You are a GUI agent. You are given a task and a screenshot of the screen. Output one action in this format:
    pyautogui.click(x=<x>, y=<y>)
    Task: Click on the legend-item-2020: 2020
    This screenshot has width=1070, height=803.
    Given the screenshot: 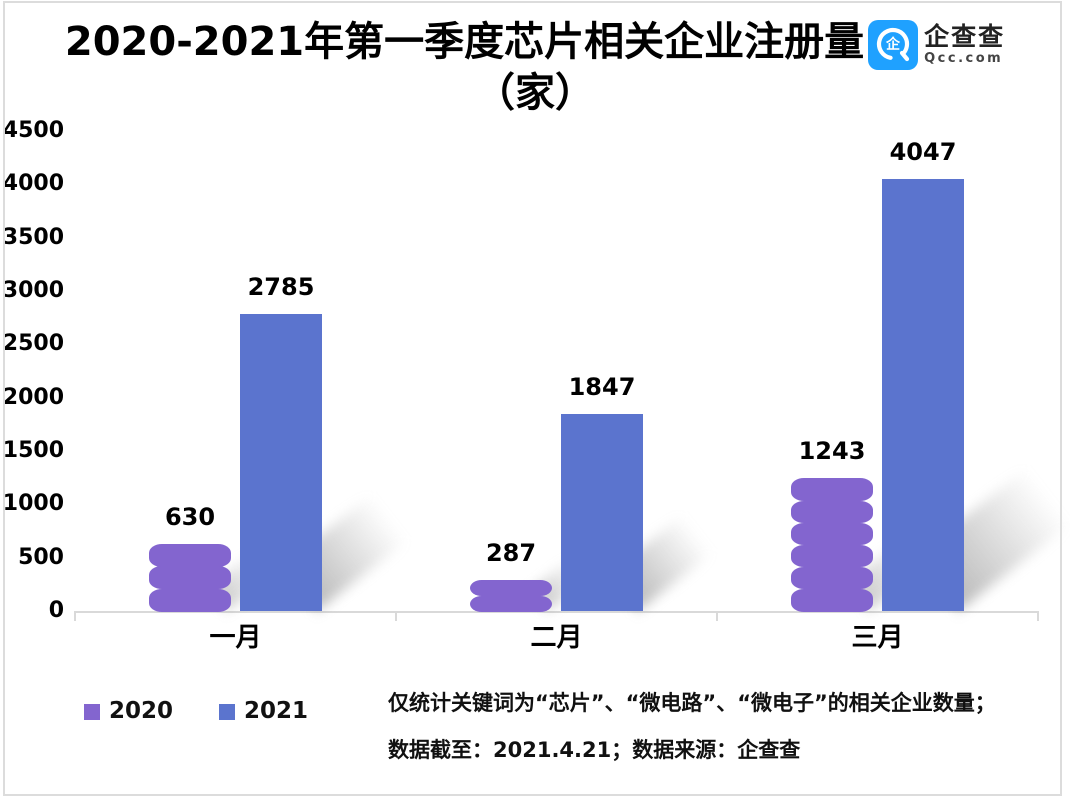 What is the action you would take?
    pyautogui.click(x=128, y=711)
    